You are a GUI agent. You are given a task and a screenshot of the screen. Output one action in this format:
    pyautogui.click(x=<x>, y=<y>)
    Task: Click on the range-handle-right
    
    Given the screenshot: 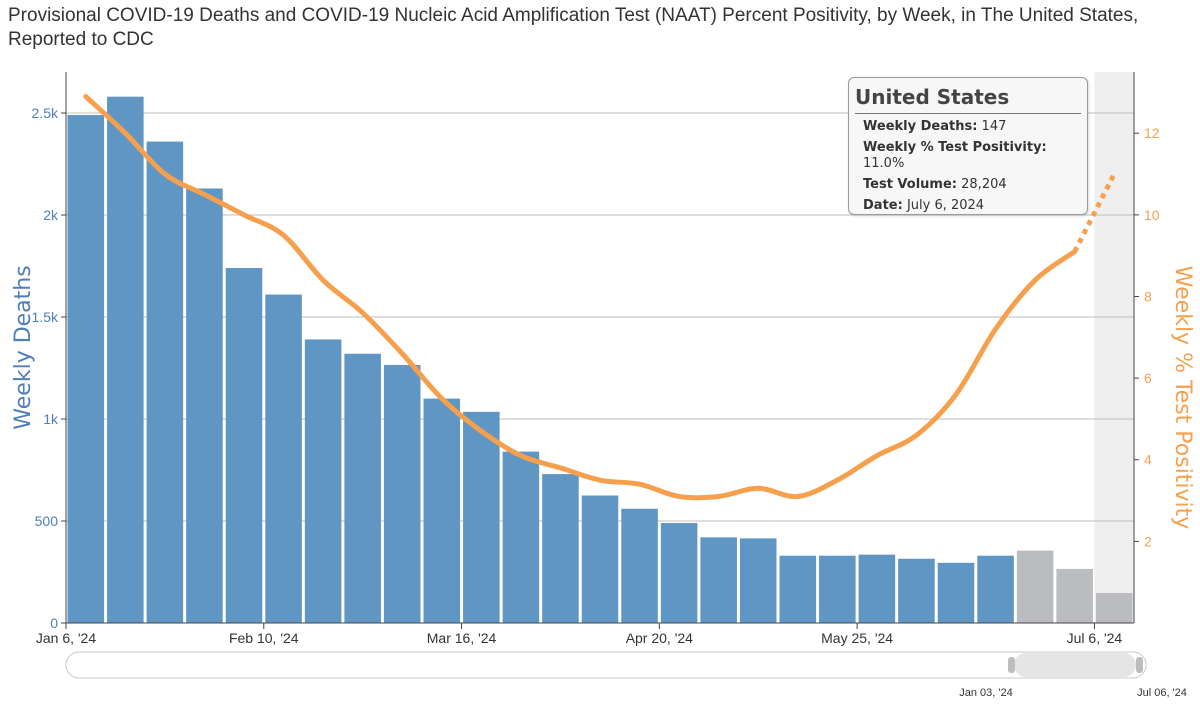 What is the action you would take?
    pyautogui.click(x=1139, y=665)
    